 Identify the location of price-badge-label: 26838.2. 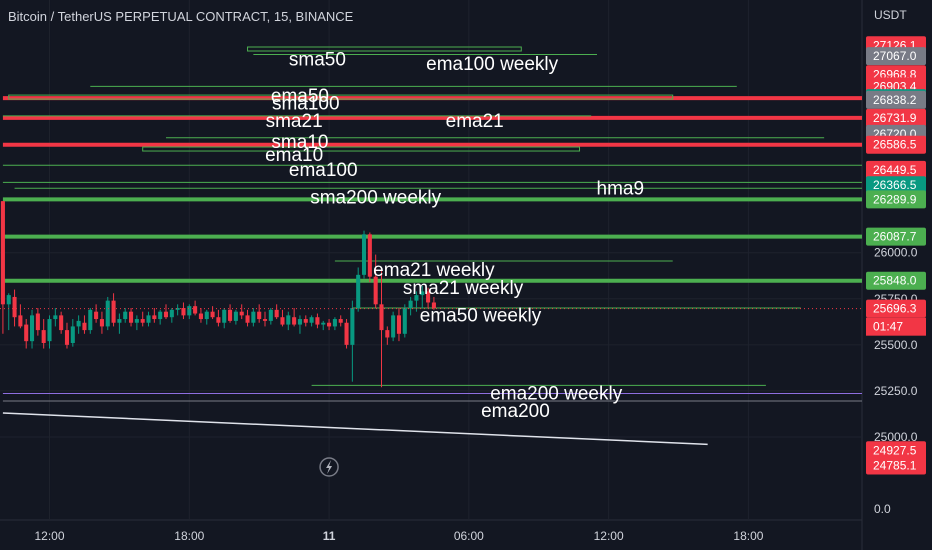
(895, 100).